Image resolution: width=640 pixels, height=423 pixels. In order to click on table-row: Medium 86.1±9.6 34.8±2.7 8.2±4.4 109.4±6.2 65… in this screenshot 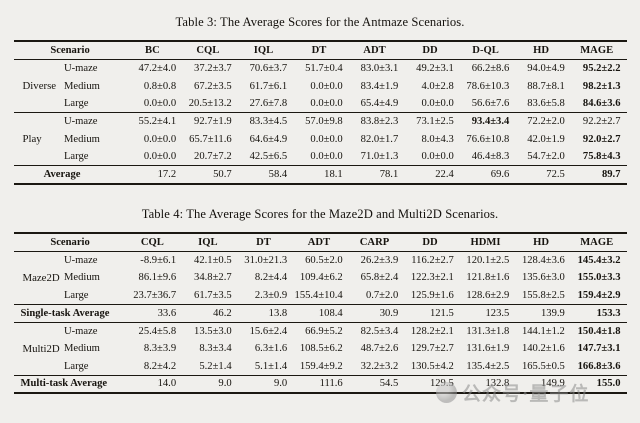, I will do `click(320, 277)`.